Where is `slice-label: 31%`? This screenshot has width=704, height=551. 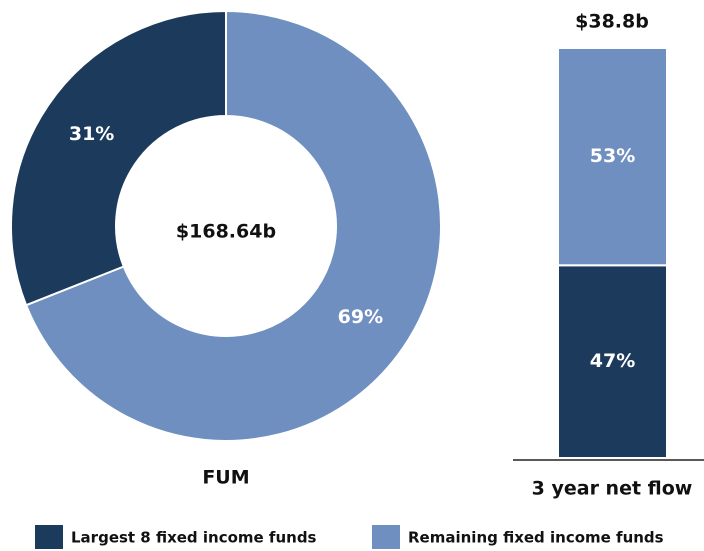 slice-label: 31% is located at coordinates (91, 134).